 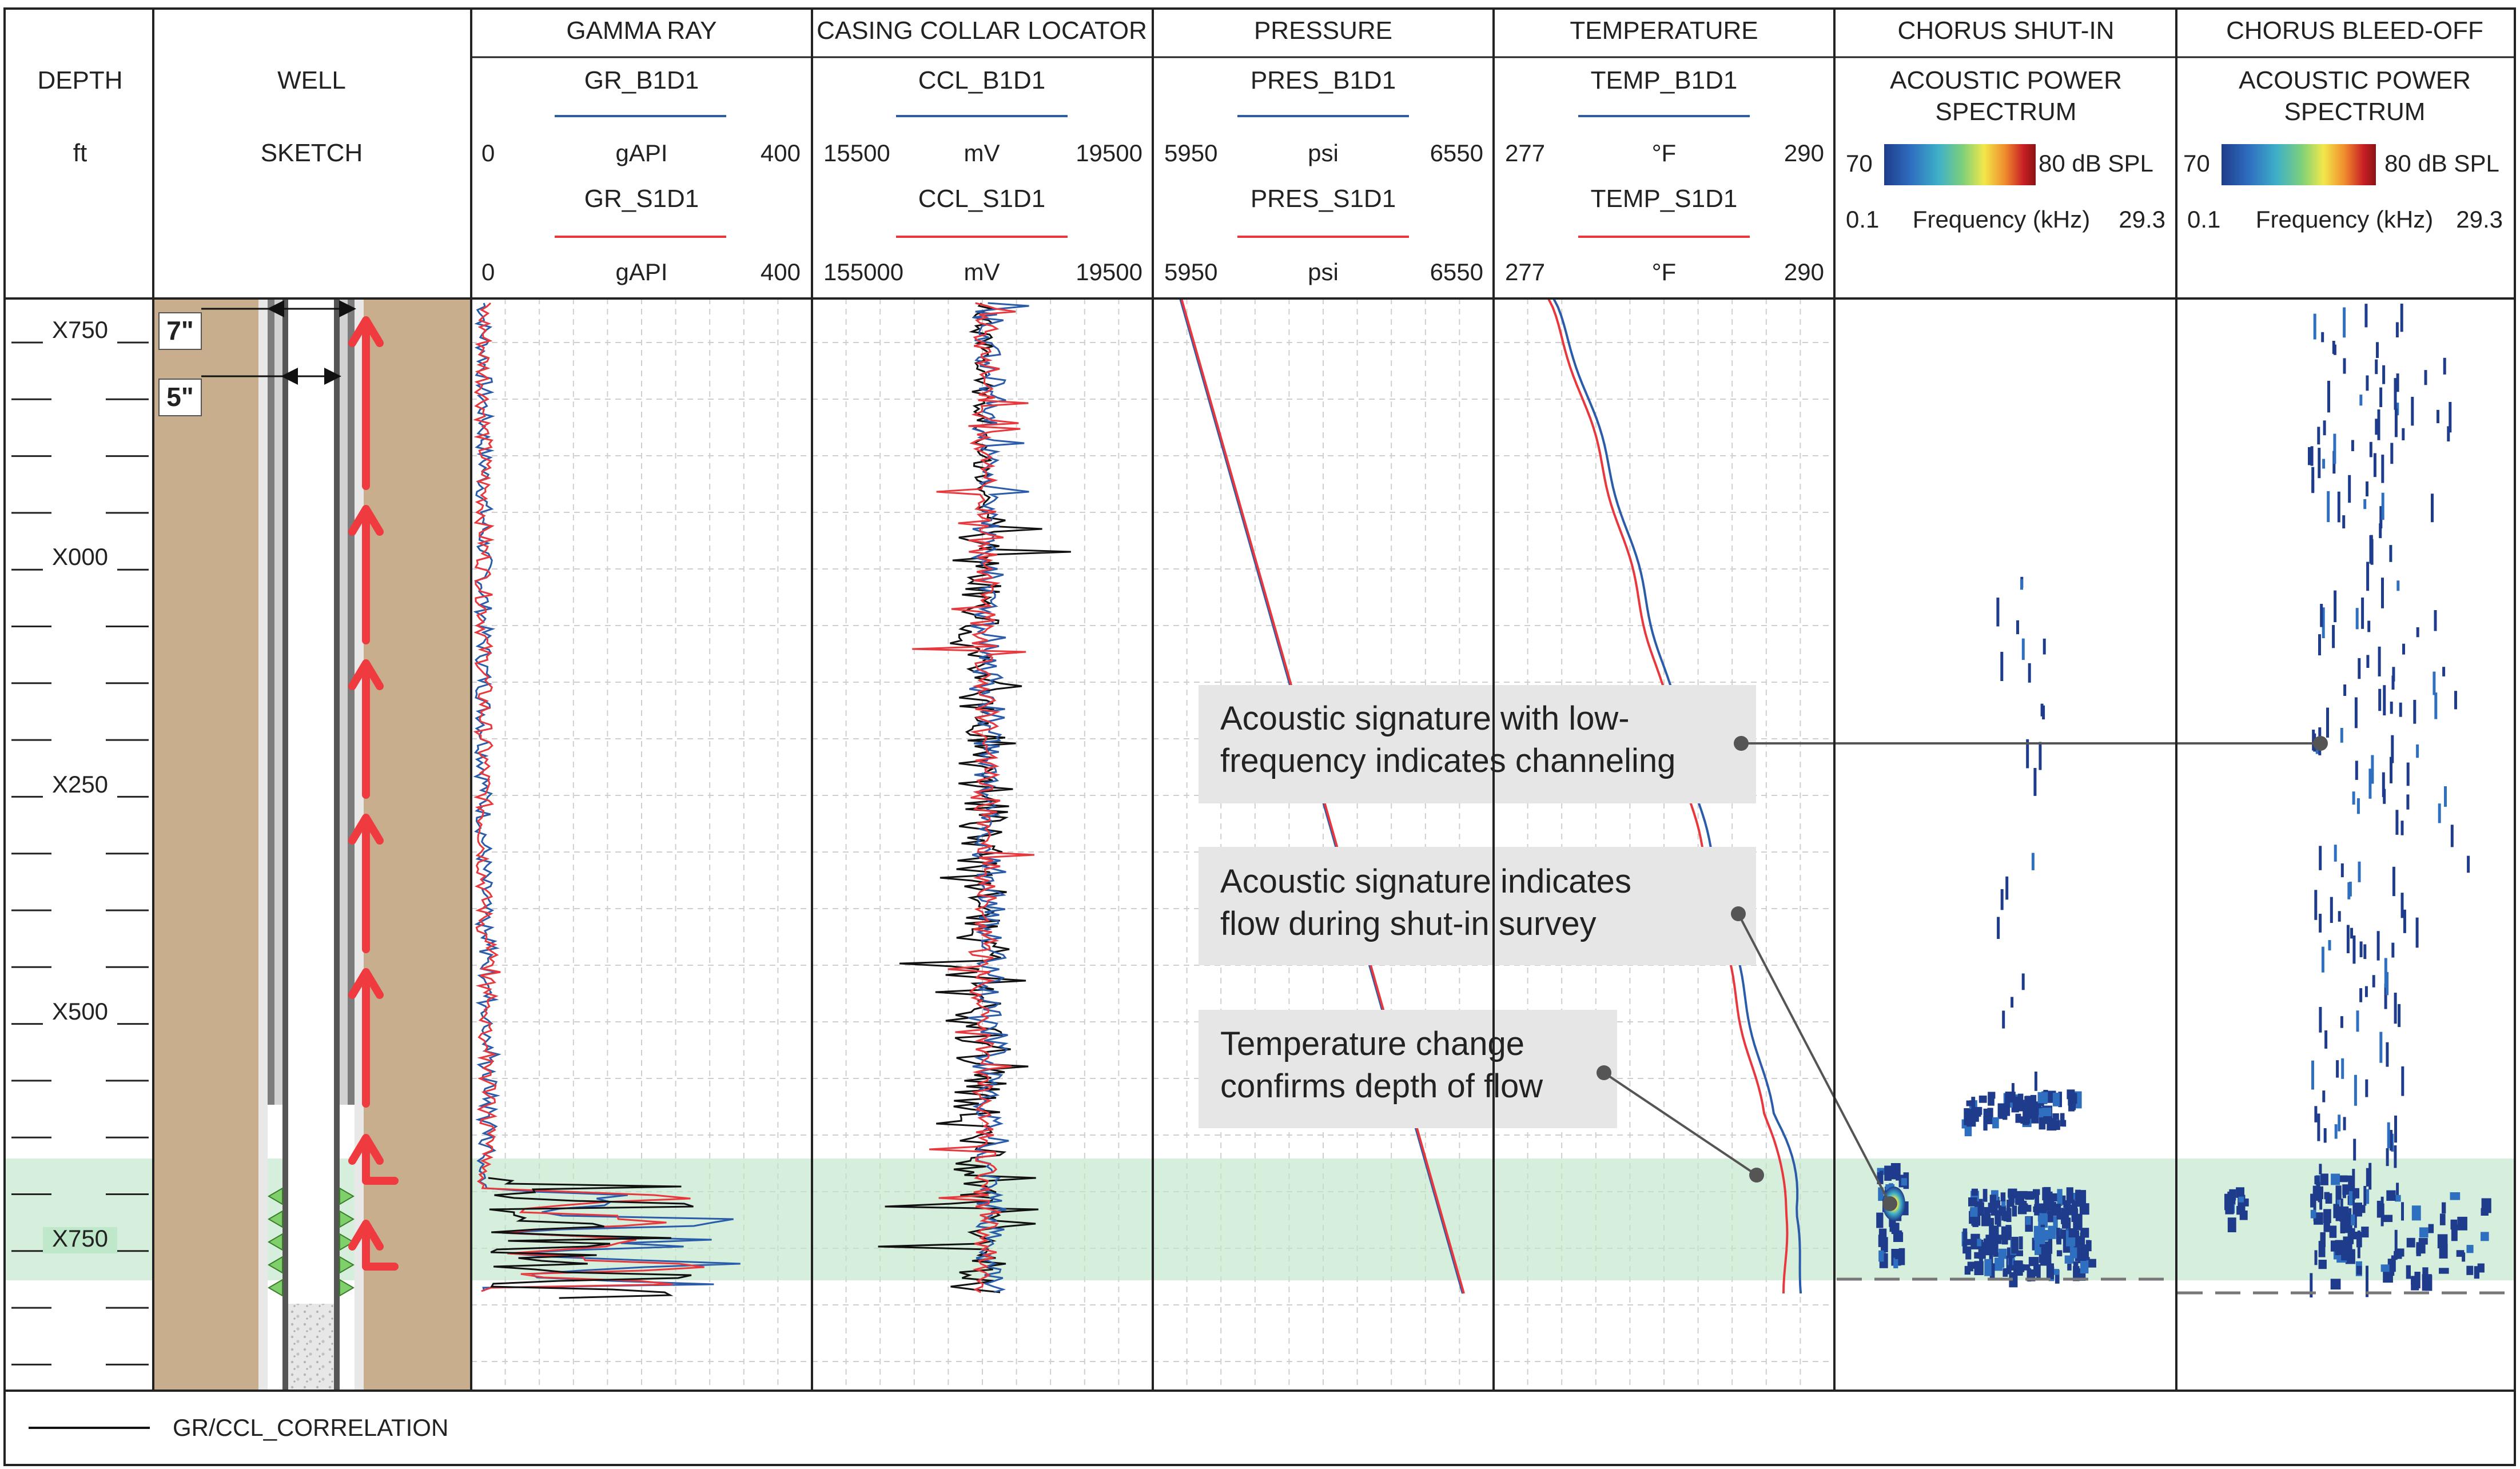 I want to click on well-sketch: 7" 5", so click(x=312, y=844).